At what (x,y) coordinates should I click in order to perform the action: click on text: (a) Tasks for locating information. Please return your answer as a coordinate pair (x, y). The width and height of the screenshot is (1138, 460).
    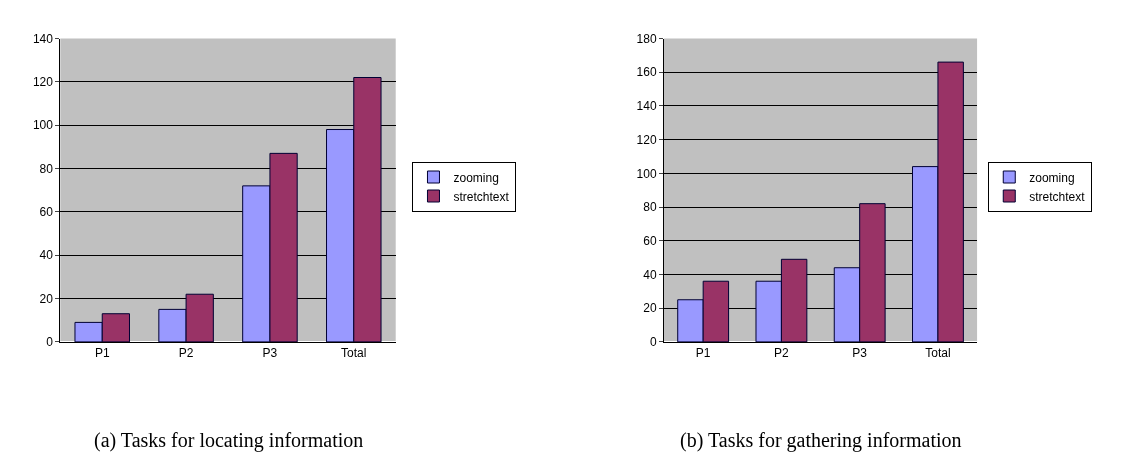
    Looking at the image, I should click on (229, 440).